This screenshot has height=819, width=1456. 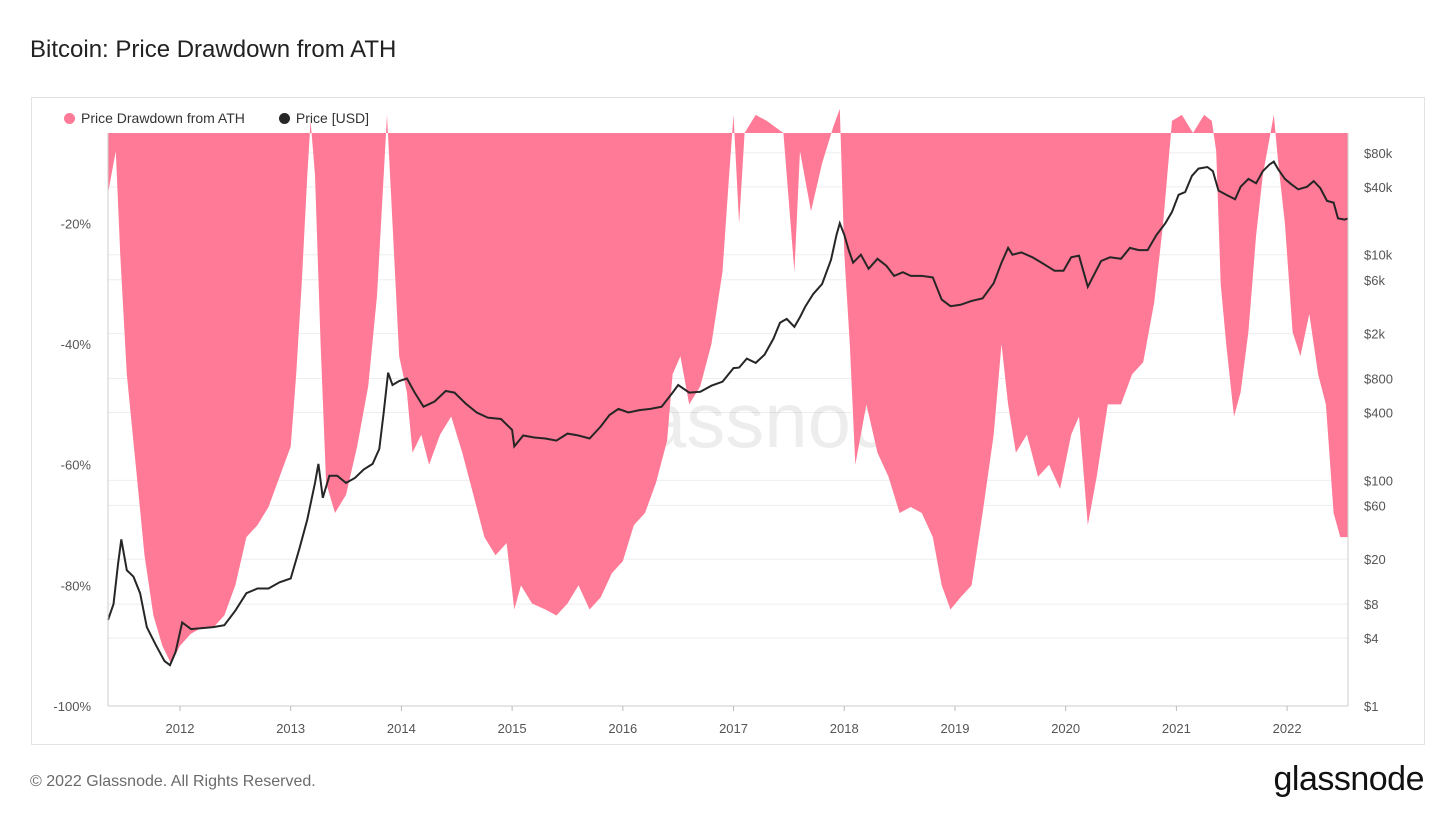 What do you see at coordinates (332, 118) in the screenshot?
I see `legend-label-price: Price [USD]` at bounding box center [332, 118].